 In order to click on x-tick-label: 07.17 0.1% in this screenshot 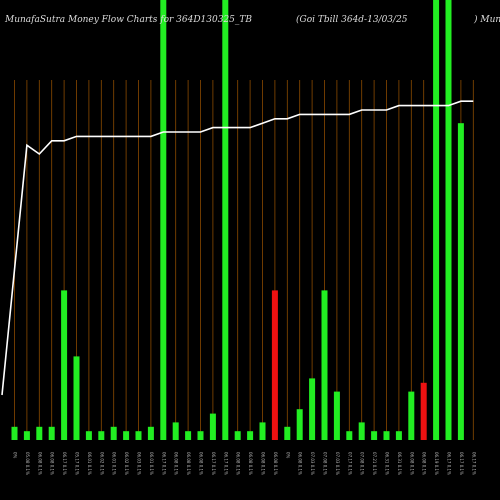, I will do `click(349, 463)`.